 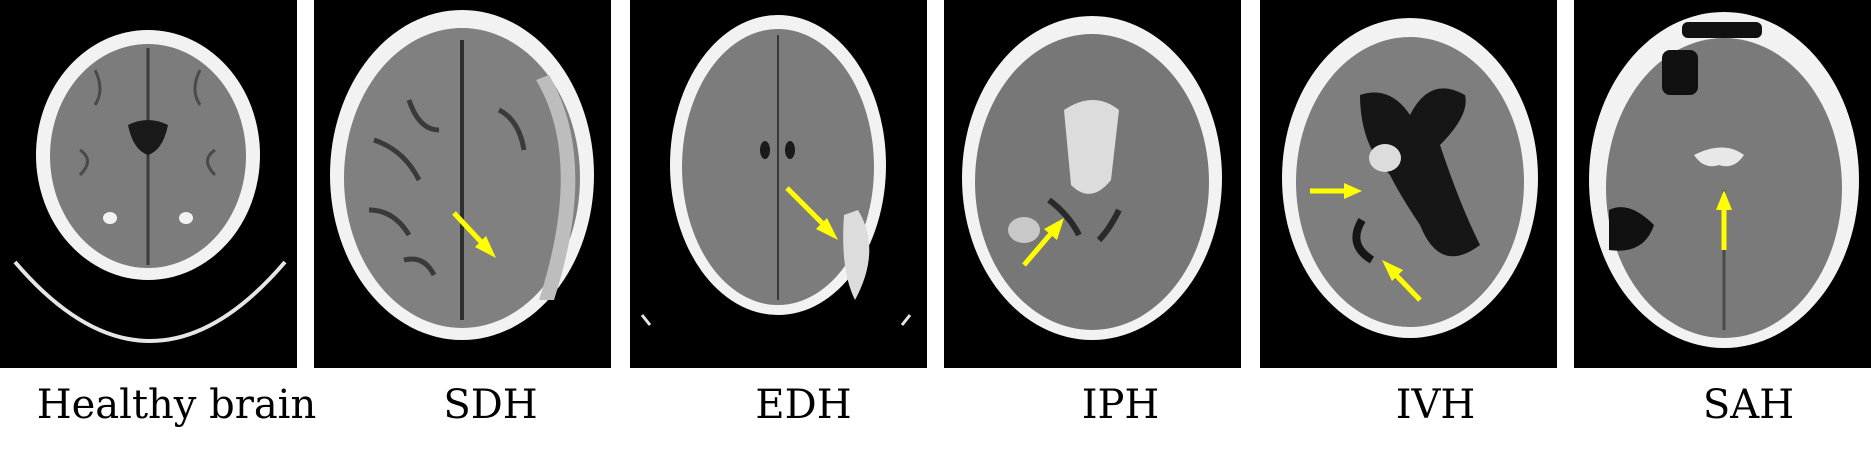 I want to click on caption-ivh: IVH, so click(x=1435, y=405).